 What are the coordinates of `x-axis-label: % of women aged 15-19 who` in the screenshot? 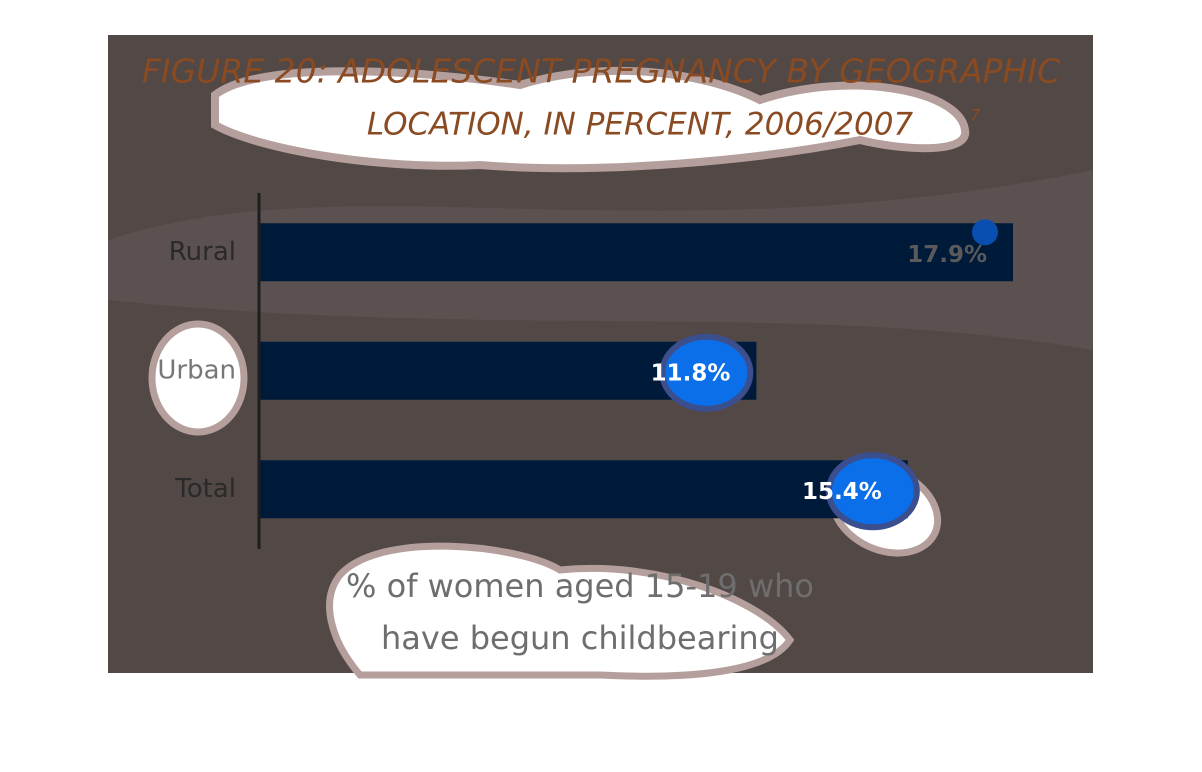 It's located at (580, 586).